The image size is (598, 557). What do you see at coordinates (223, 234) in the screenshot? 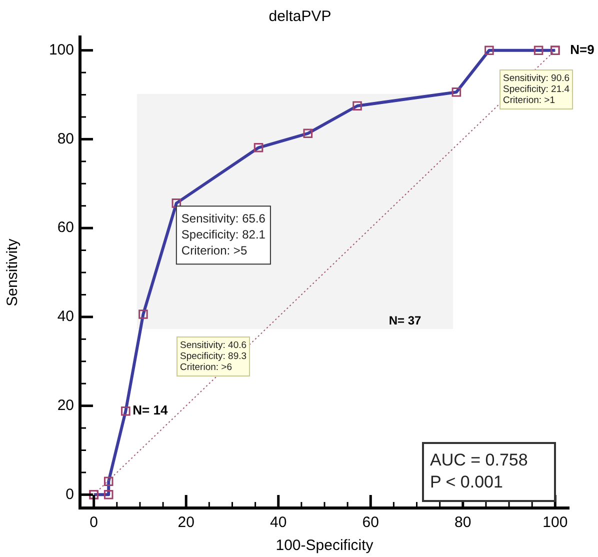
I see `annotation: Sensitivity: 65.6 Specificity: 82.1 Criterion: >5` at bounding box center [223, 234].